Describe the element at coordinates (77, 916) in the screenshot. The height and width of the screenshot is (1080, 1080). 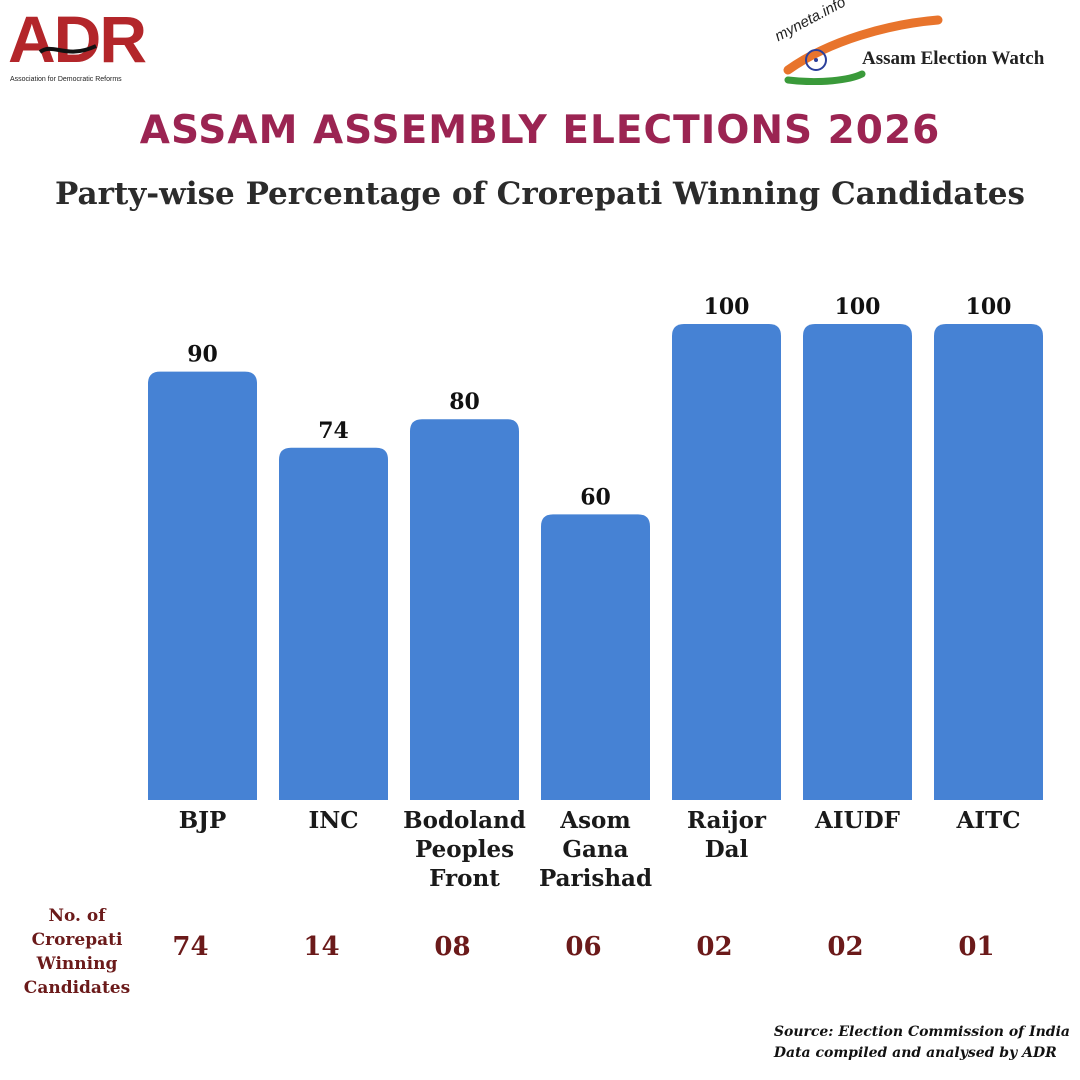
I see `counts-header-line: No. of` at that location.